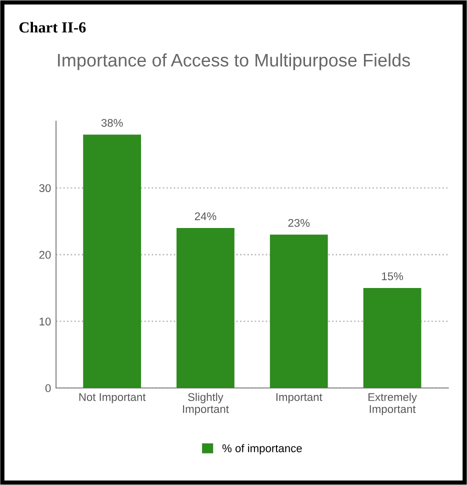 The width and height of the screenshot is (467, 485). What do you see at coordinates (392, 404) in the screenshot?
I see `x-tick-label: Extremely Important` at bounding box center [392, 404].